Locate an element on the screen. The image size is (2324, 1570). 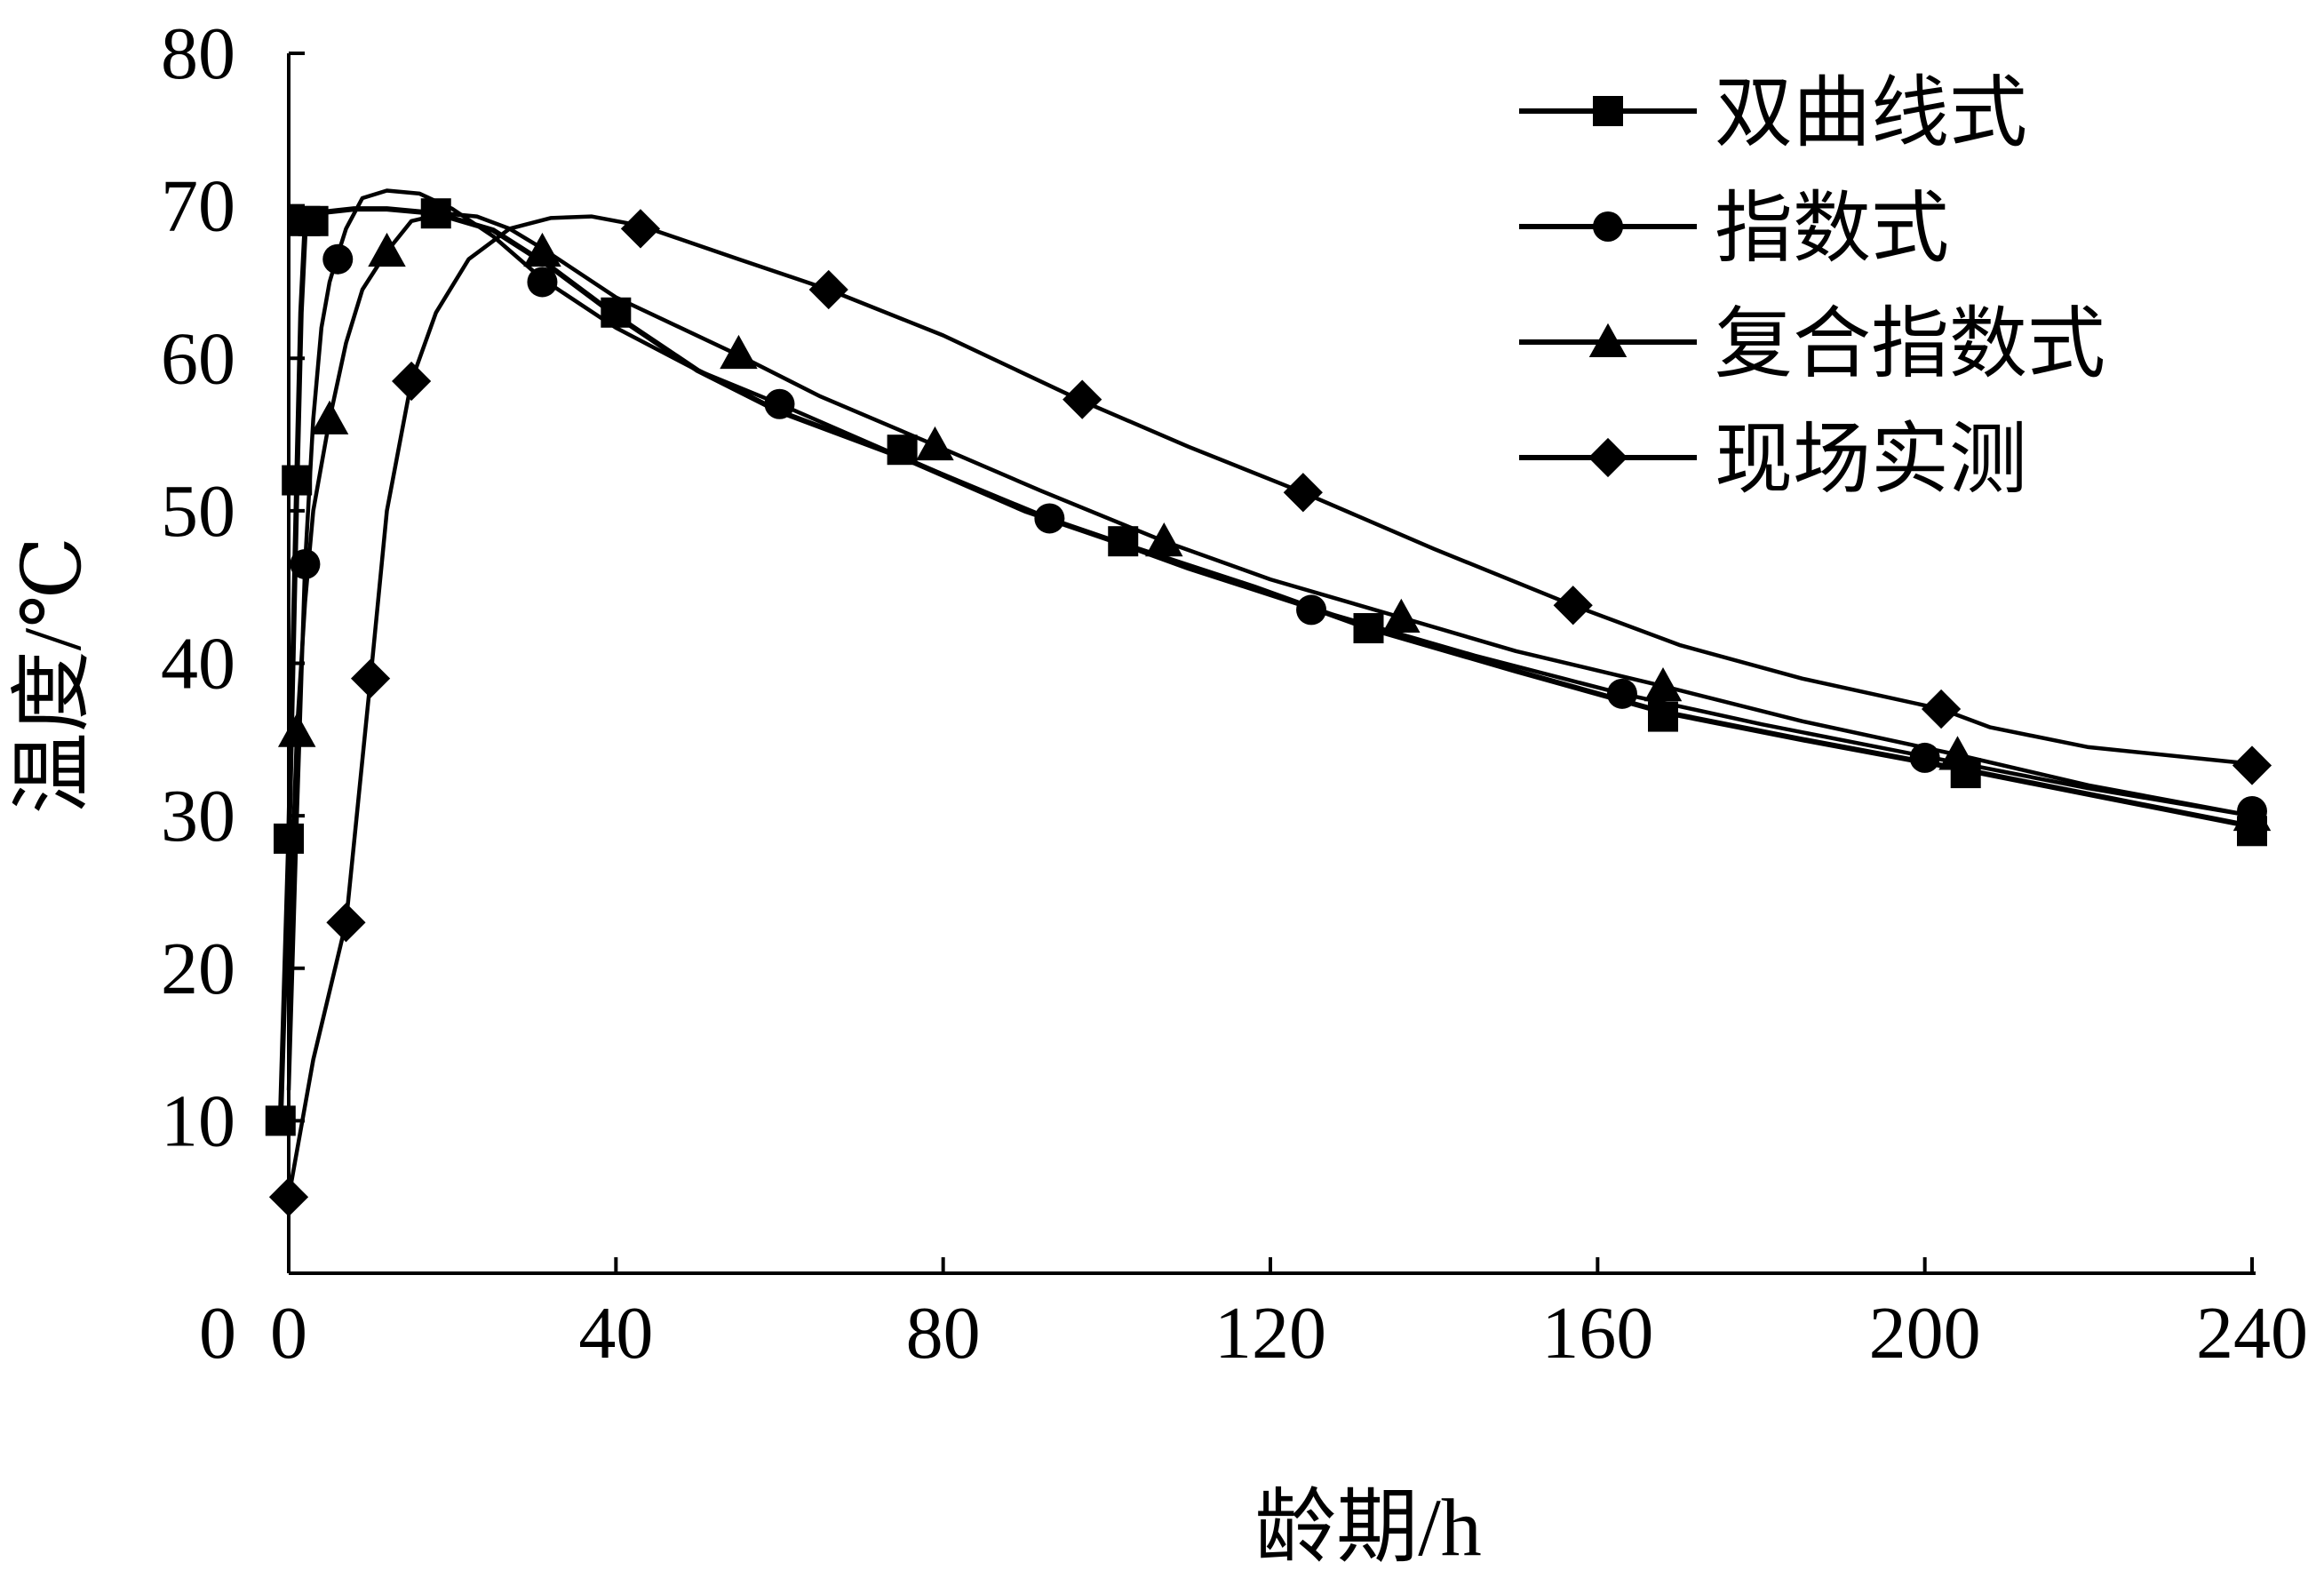
x-tick-label: 80 is located at coordinates (943, 1333).